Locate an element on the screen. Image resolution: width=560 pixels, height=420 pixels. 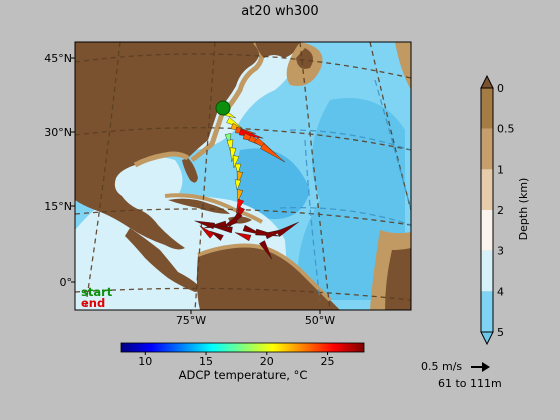
south-america-shelf is located at coordinates (264, 272).